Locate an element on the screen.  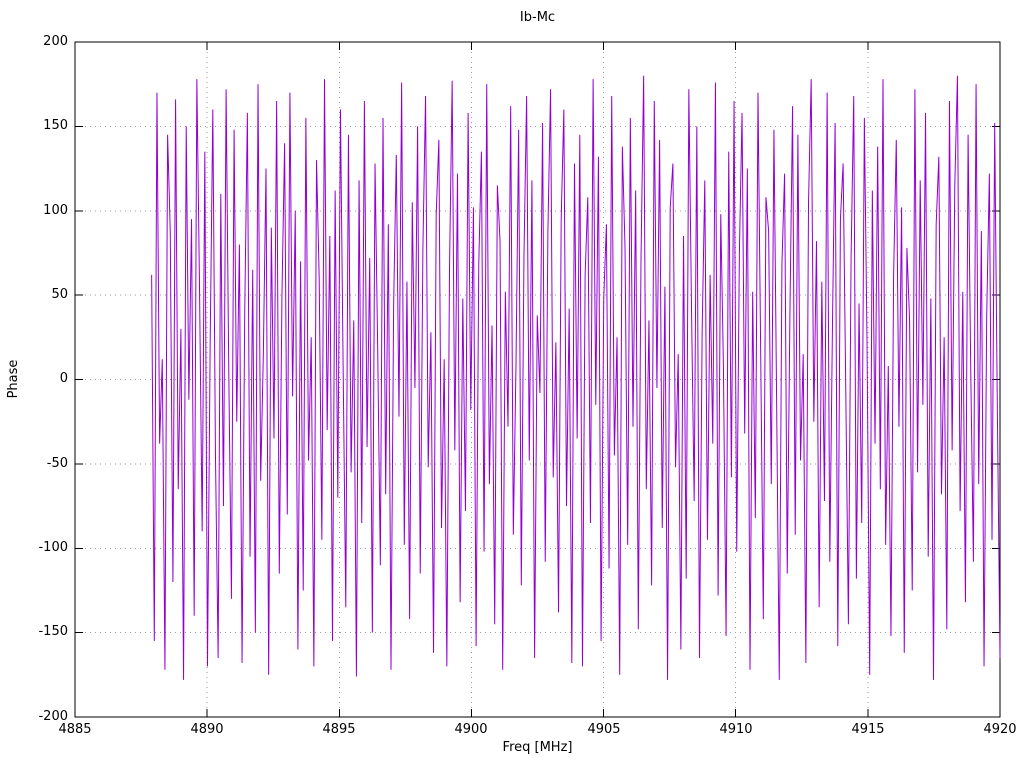
y-tick-label: 50 is located at coordinates (59, 294).